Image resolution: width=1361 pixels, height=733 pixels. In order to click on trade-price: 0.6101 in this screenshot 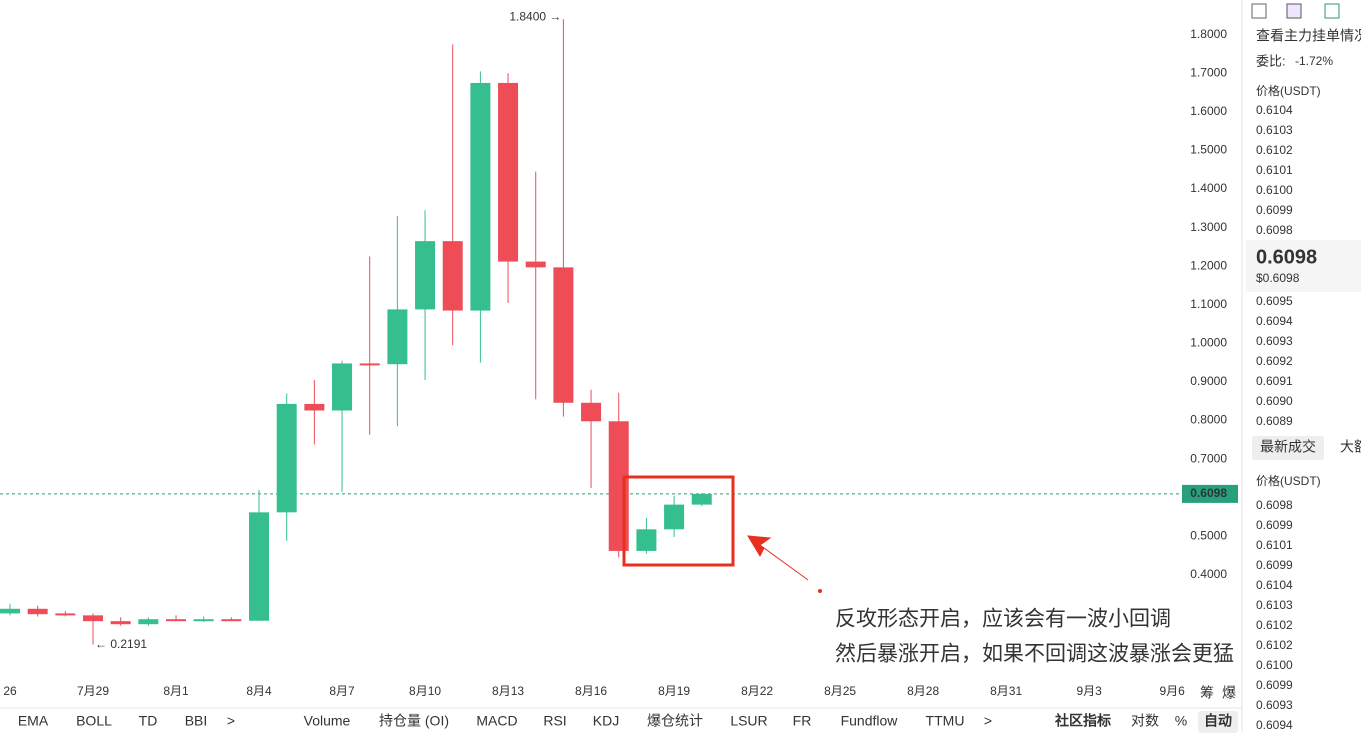, I will do `click(1274, 545)`.